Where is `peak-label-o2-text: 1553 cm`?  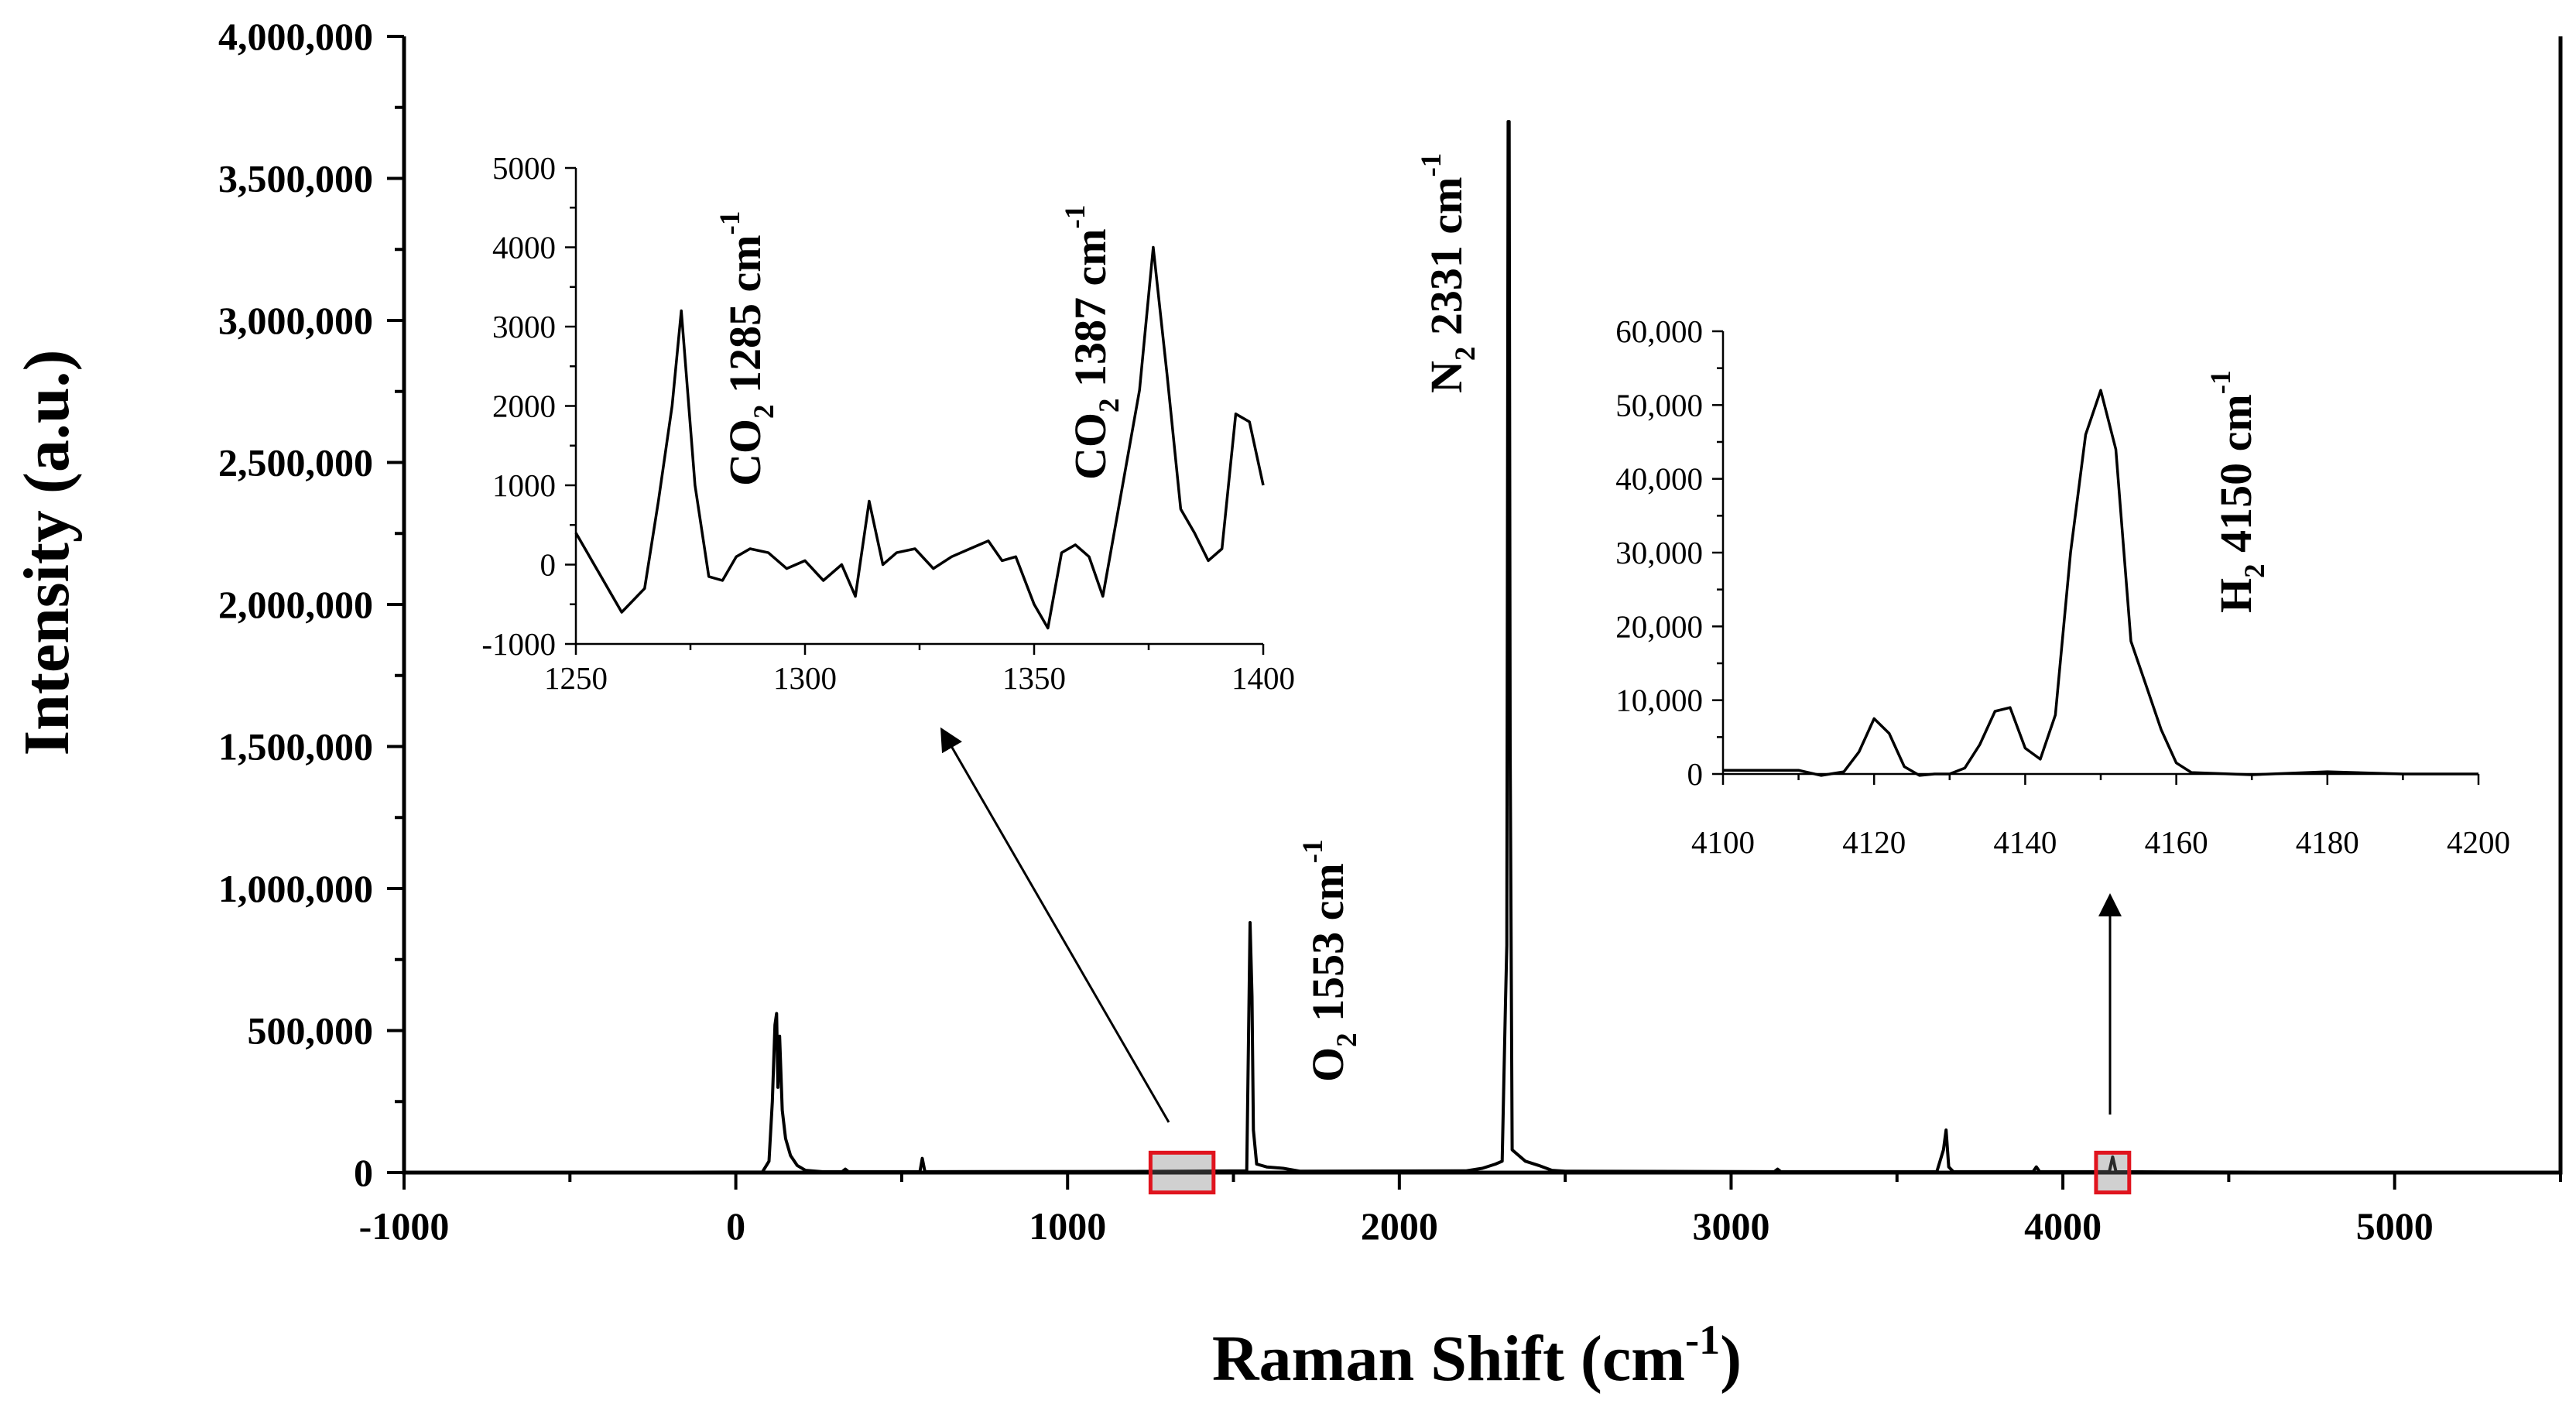 peak-label-o2-text: 1553 cm is located at coordinates (1328, 947).